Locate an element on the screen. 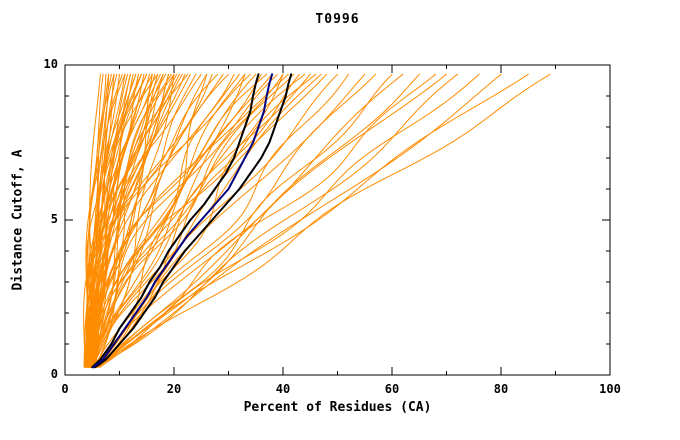 The height and width of the screenshot is (440, 680). x-tick-label: 100 is located at coordinates (610, 389).